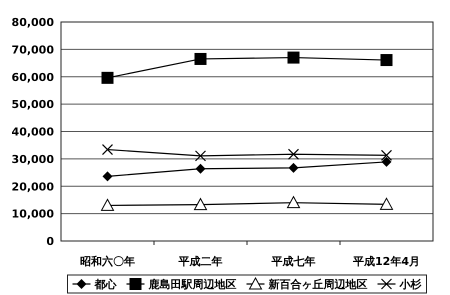 The height and width of the screenshot is (295, 450). What do you see at coordinates (107, 261) in the screenshot?
I see `x-tick-label: 昭和六〇年` at bounding box center [107, 261].